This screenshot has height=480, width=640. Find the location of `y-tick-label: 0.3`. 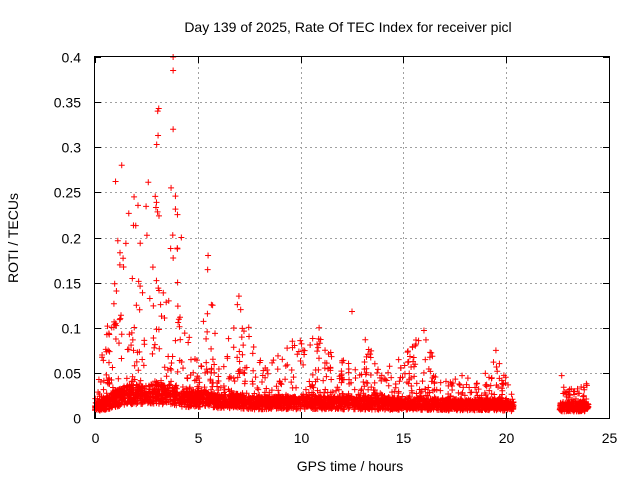

y-tick-label: 0.3 is located at coordinates (72, 148).